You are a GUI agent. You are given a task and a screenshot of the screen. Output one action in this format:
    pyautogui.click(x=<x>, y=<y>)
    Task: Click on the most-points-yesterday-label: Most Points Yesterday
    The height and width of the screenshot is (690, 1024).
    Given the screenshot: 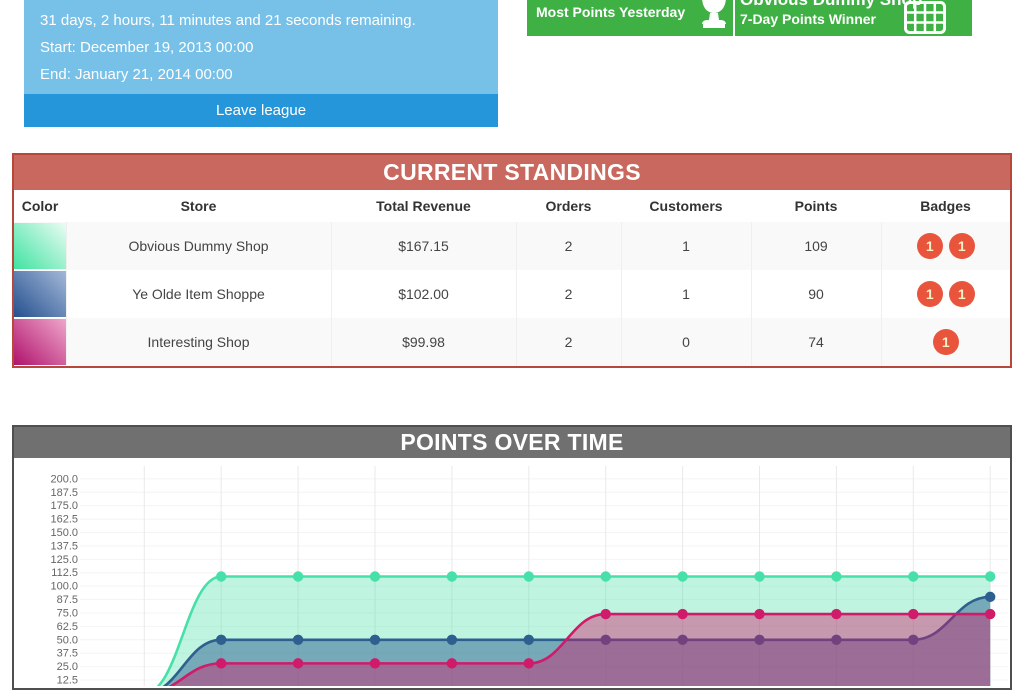 What is the action you would take?
    pyautogui.click(x=611, y=12)
    